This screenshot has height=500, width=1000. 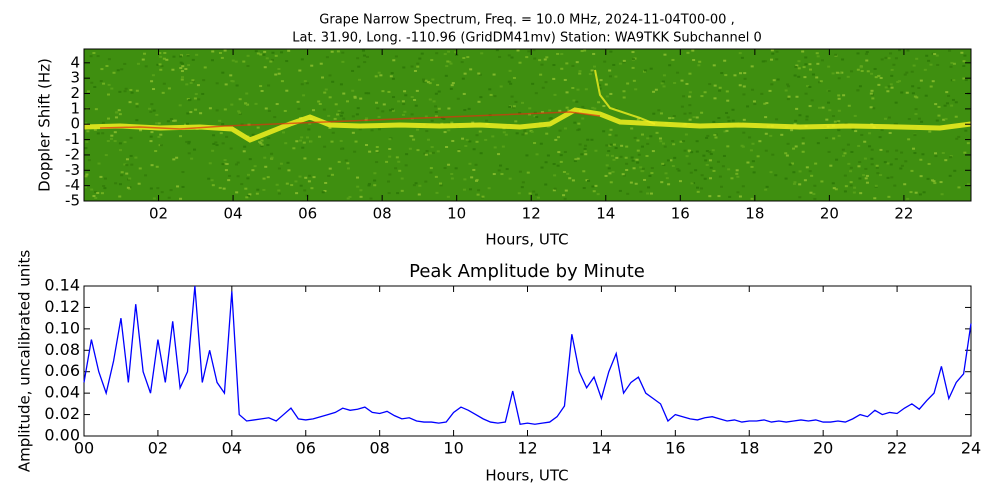 What do you see at coordinates (75, 93) in the screenshot?
I see `y-tick-label: 2` at bounding box center [75, 93].